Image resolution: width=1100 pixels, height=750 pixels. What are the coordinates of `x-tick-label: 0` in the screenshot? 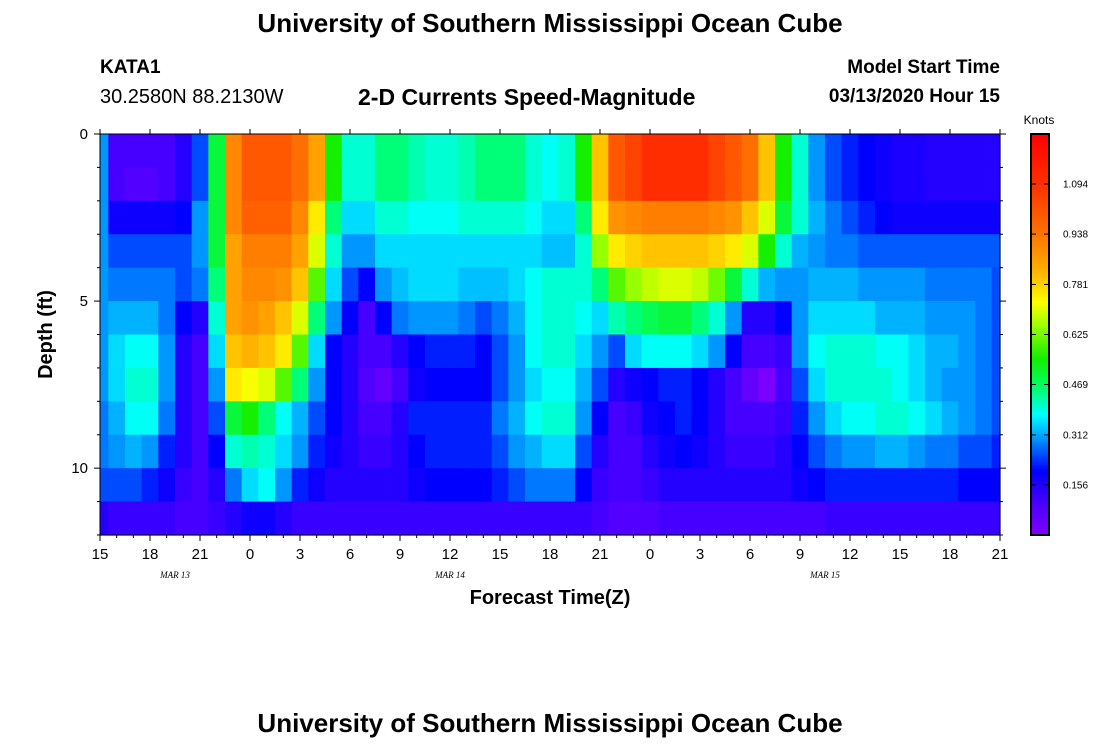 It's located at (250, 554).